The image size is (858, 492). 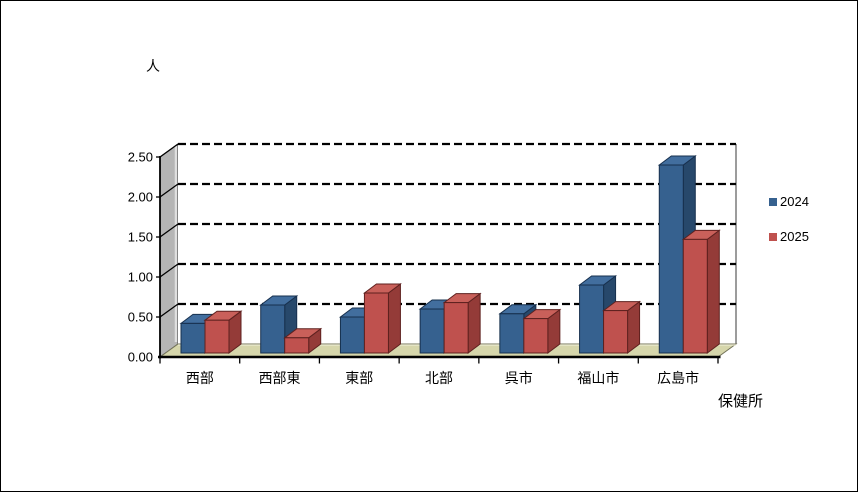 What do you see at coordinates (789, 219) in the screenshot?
I see `legend: 2024 2025` at bounding box center [789, 219].